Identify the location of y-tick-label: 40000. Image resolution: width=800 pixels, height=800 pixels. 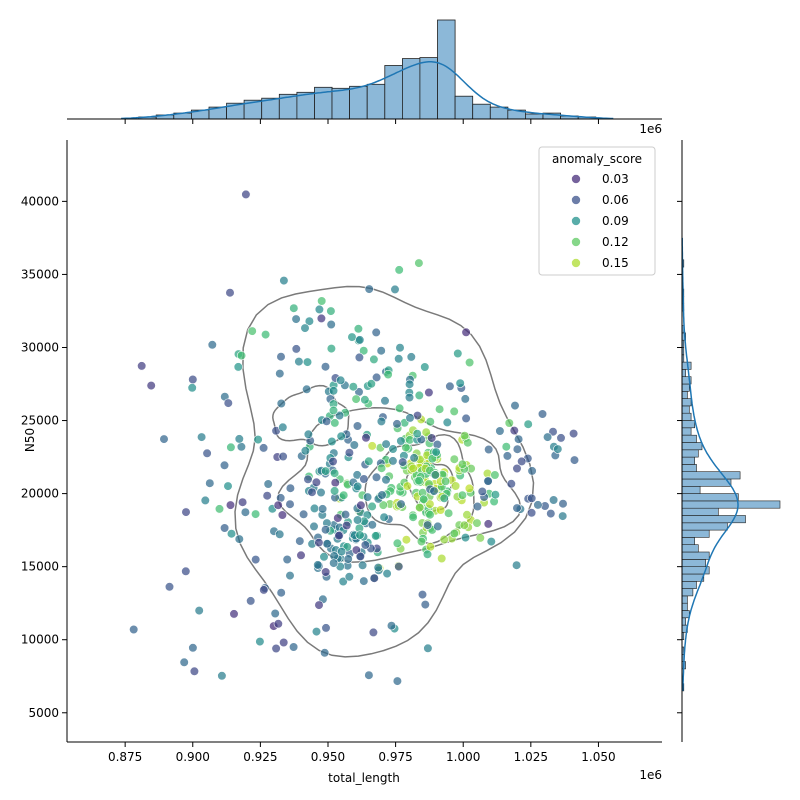
(40, 201).